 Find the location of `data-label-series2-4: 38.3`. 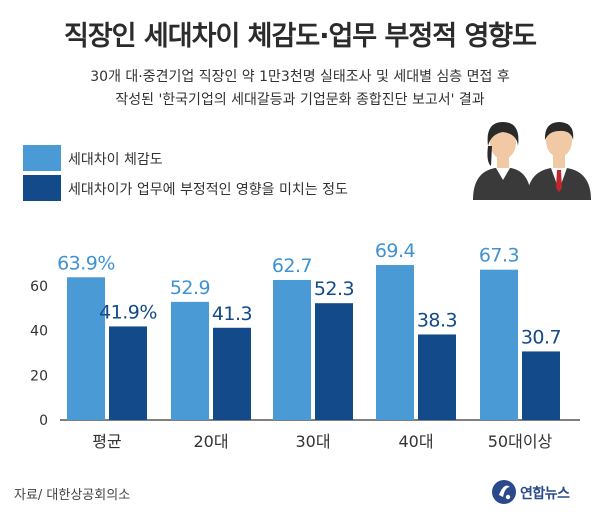

data-label-series2-4: 38.3 is located at coordinates (437, 320).